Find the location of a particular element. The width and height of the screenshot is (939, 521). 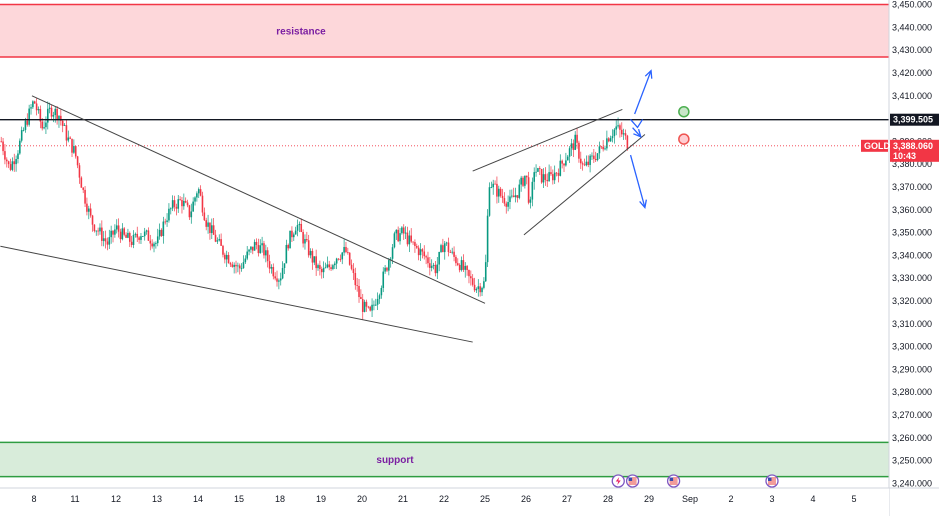

x-tick-label: 21 is located at coordinates (403, 499).